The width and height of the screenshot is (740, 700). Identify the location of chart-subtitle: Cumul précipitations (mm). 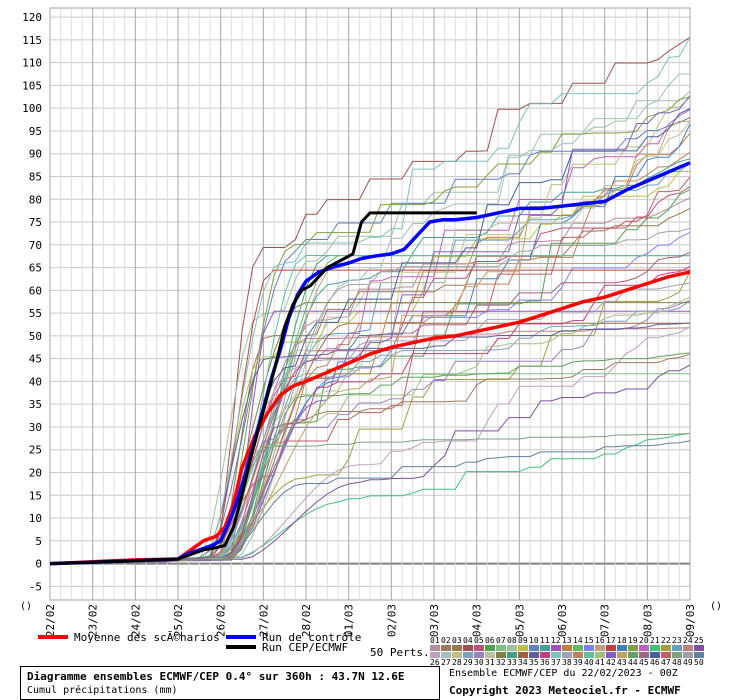
(102, 690).